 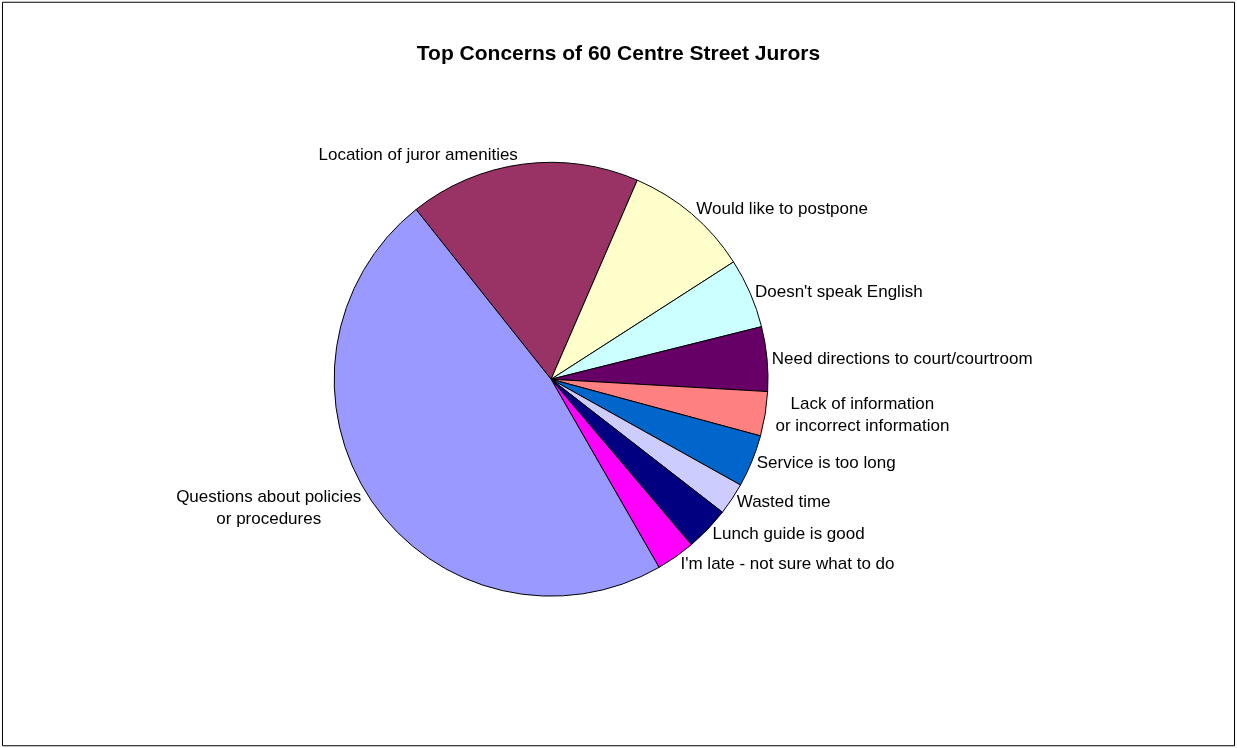 What do you see at coordinates (788, 534) in the screenshot?
I see `slice-label: Lunch guide is good` at bounding box center [788, 534].